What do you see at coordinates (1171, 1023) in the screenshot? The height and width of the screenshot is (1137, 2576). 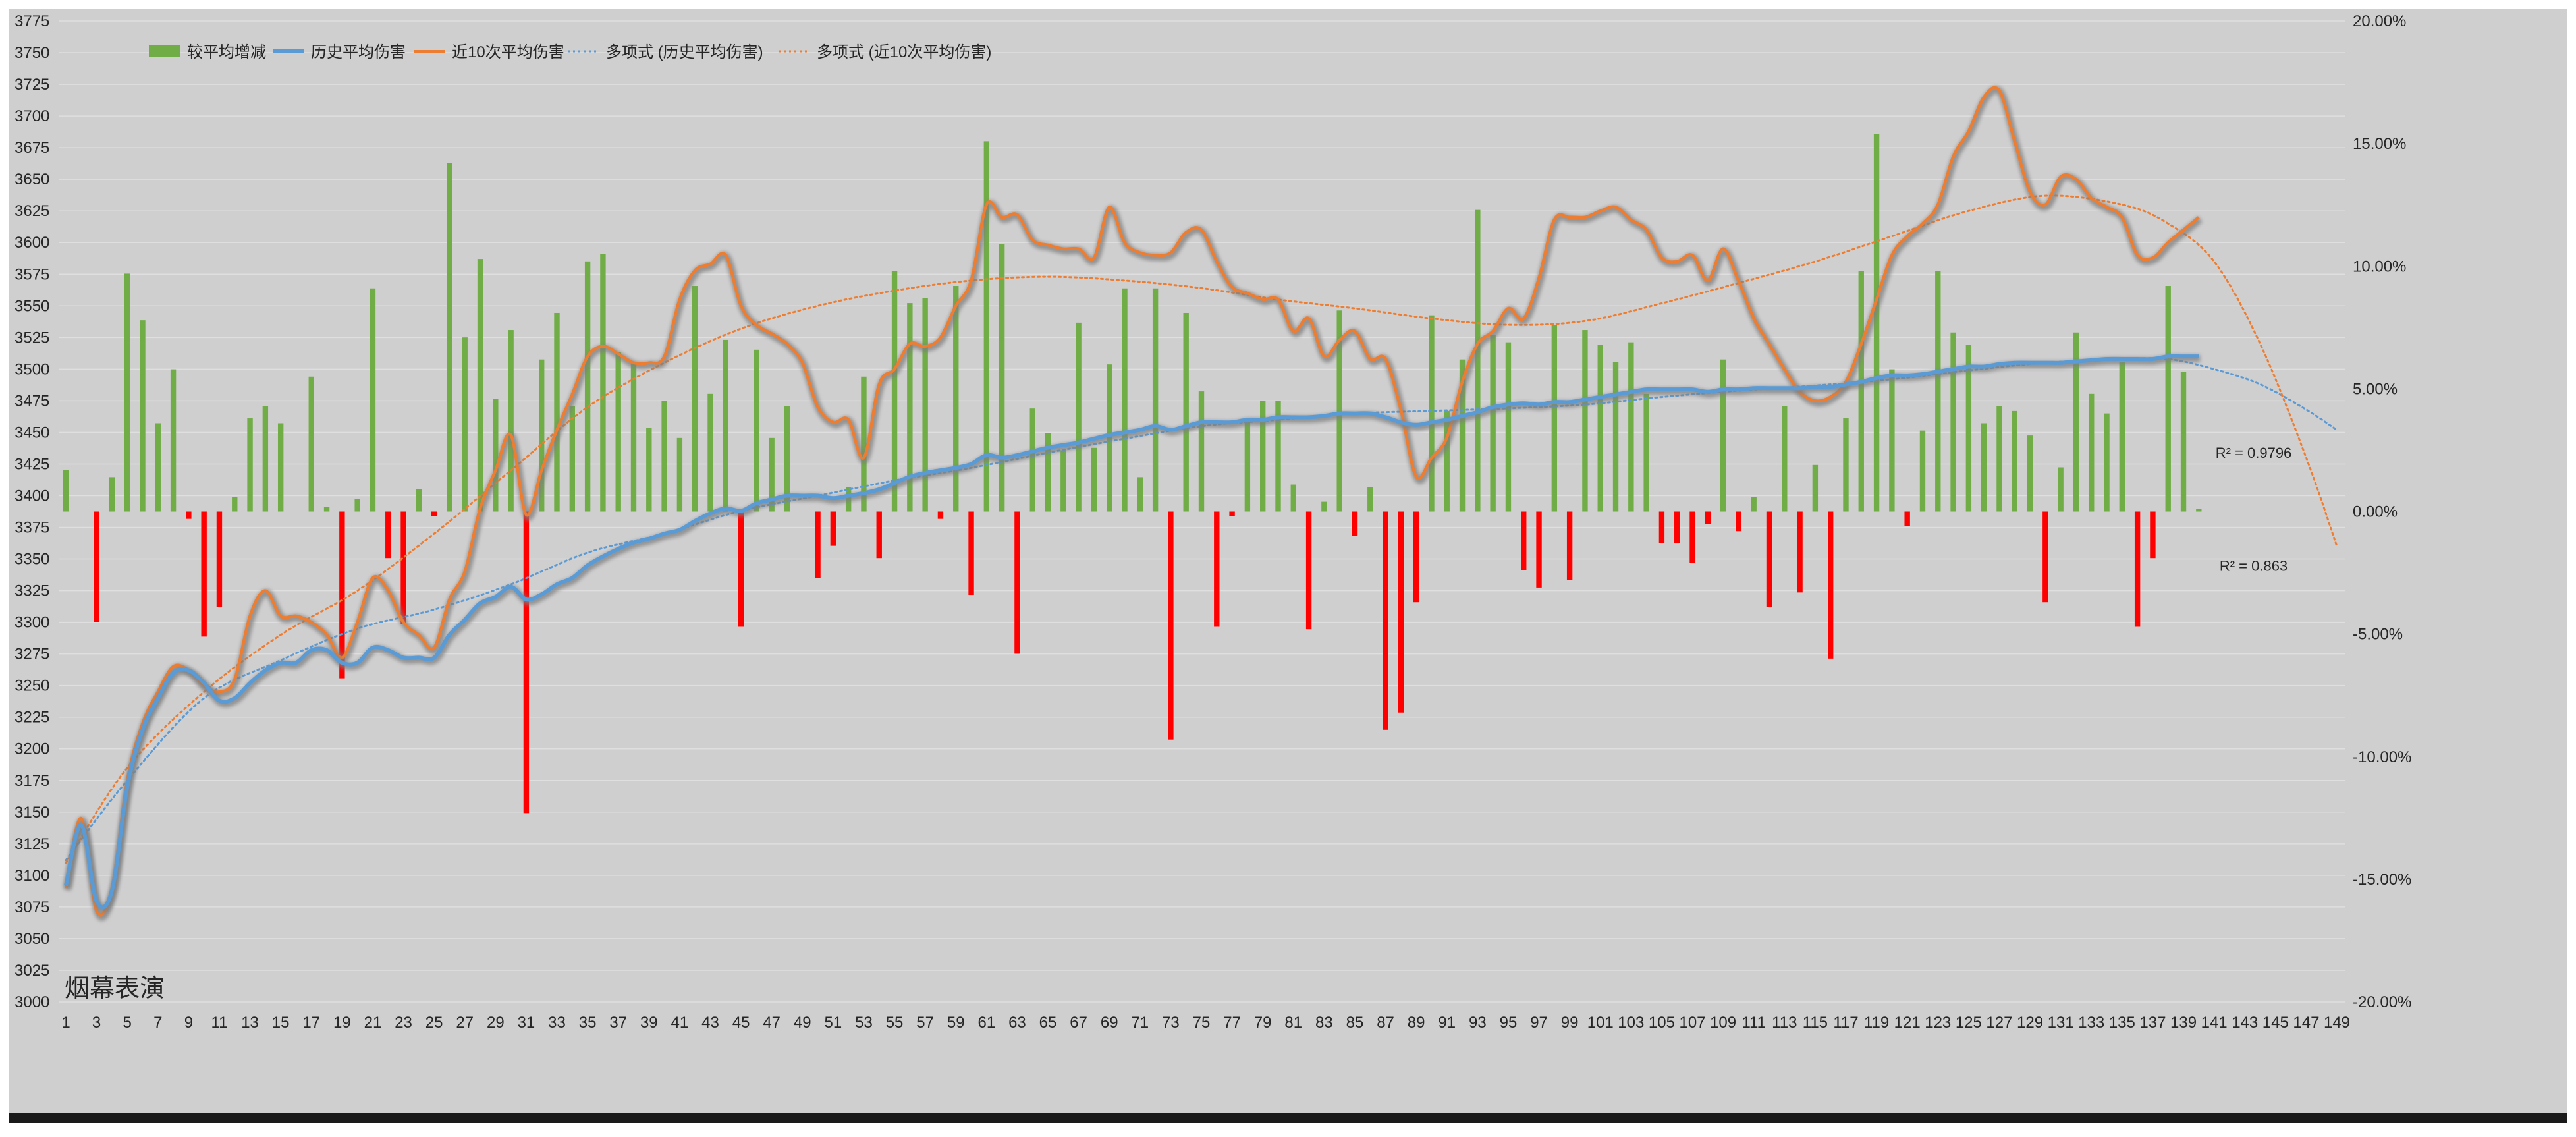 I see `x-tick-label: 73` at bounding box center [1171, 1023].